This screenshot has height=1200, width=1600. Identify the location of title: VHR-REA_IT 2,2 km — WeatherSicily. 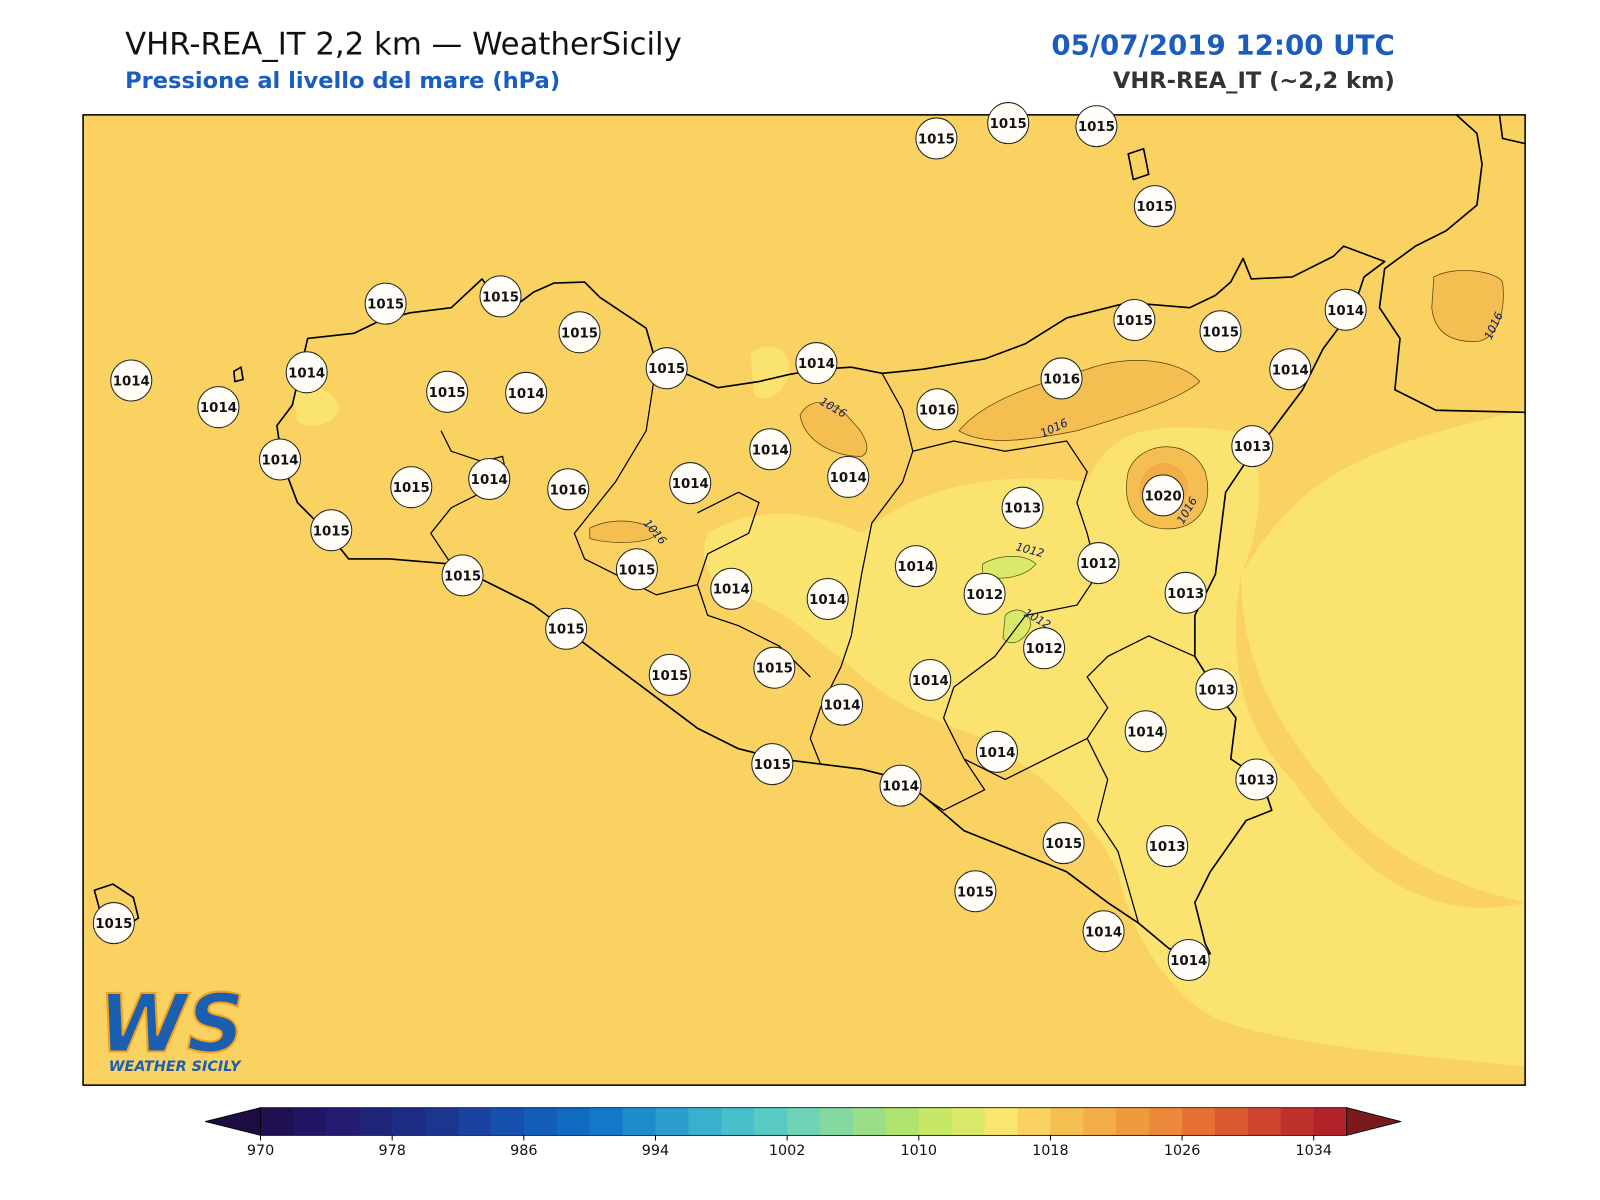
(403, 44).